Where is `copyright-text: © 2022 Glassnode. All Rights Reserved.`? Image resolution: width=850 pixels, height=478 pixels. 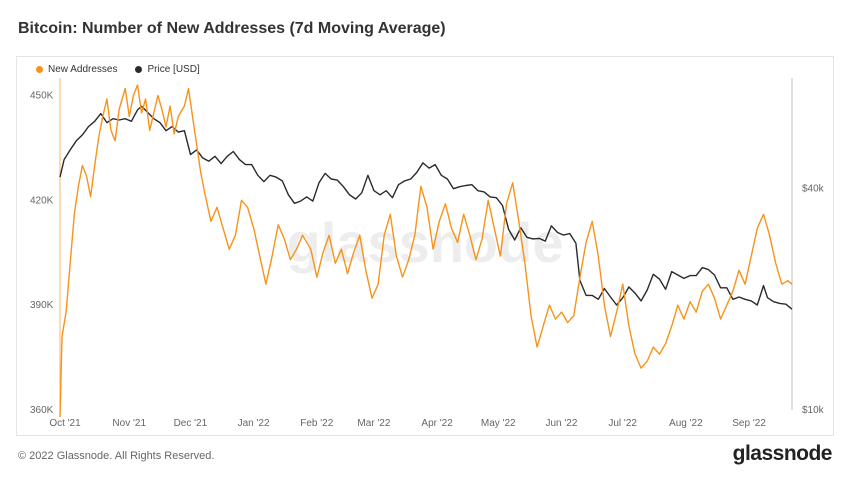 copyright-text: © 2022 Glassnode. All Rights Reserved. is located at coordinates (116, 456).